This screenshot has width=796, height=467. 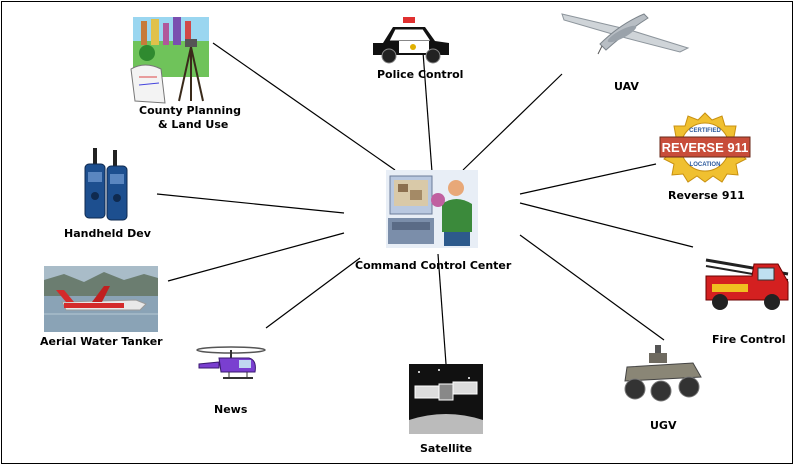 What do you see at coordinates (107, 233) in the screenshot?
I see `node-label: Handheld Dev` at bounding box center [107, 233].